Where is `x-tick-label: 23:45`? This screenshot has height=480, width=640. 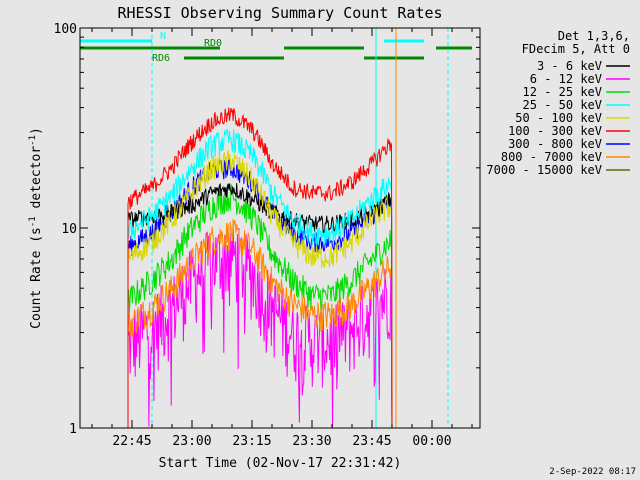 x-tick-label: 23:45 is located at coordinates (371, 441).